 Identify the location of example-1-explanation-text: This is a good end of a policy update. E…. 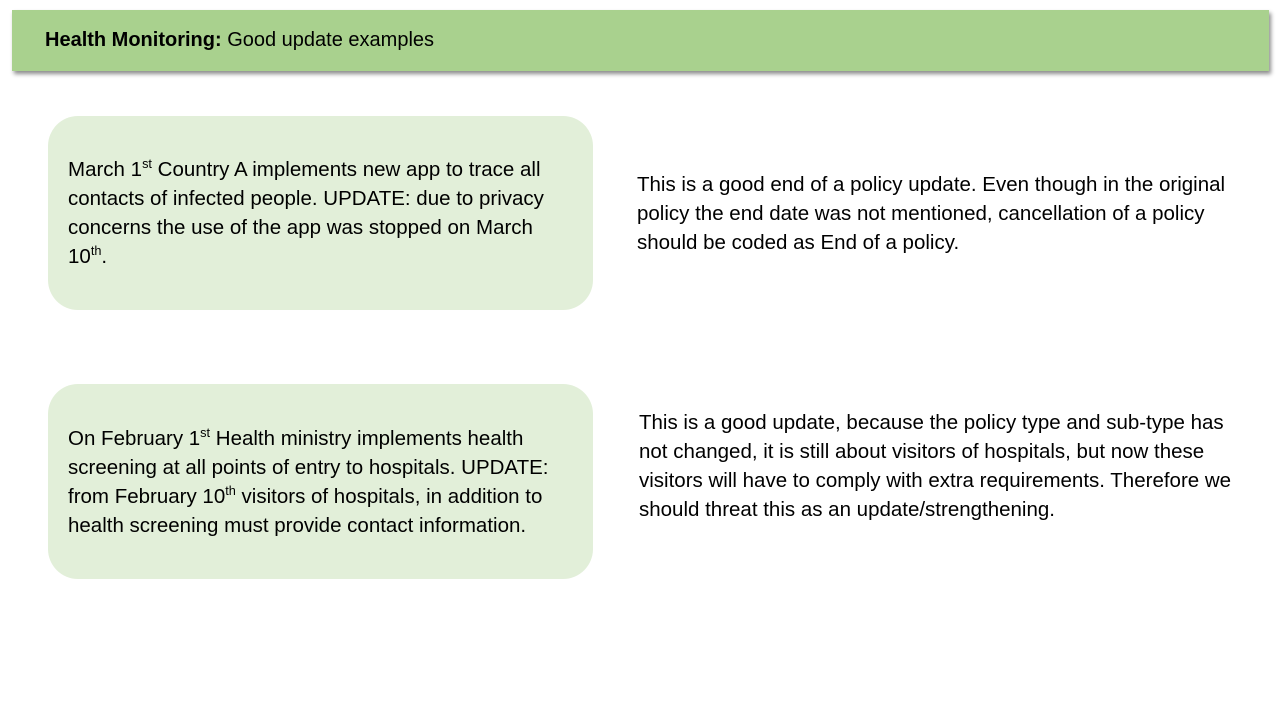
(931, 213).